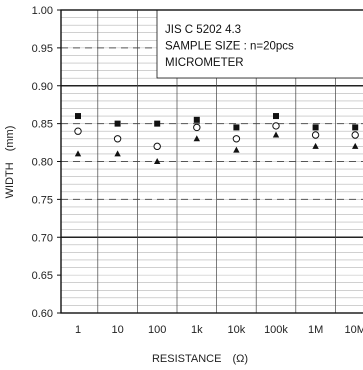  Describe the element at coordinates (42, 163) in the screenshot. I see `y-tick-label: 0.80` at that location.